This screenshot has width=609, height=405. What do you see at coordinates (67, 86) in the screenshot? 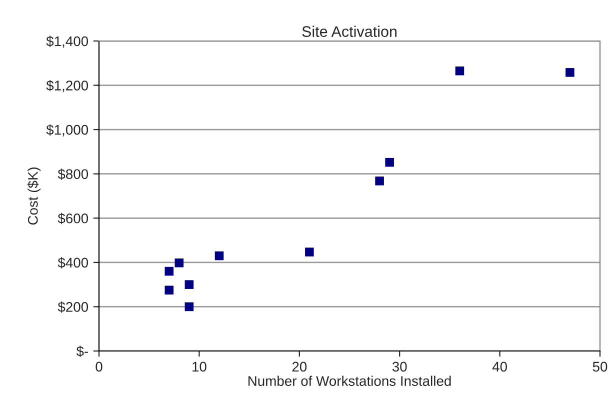
I see `y-tick-label: $1,200` at bounding box center [67, 86].